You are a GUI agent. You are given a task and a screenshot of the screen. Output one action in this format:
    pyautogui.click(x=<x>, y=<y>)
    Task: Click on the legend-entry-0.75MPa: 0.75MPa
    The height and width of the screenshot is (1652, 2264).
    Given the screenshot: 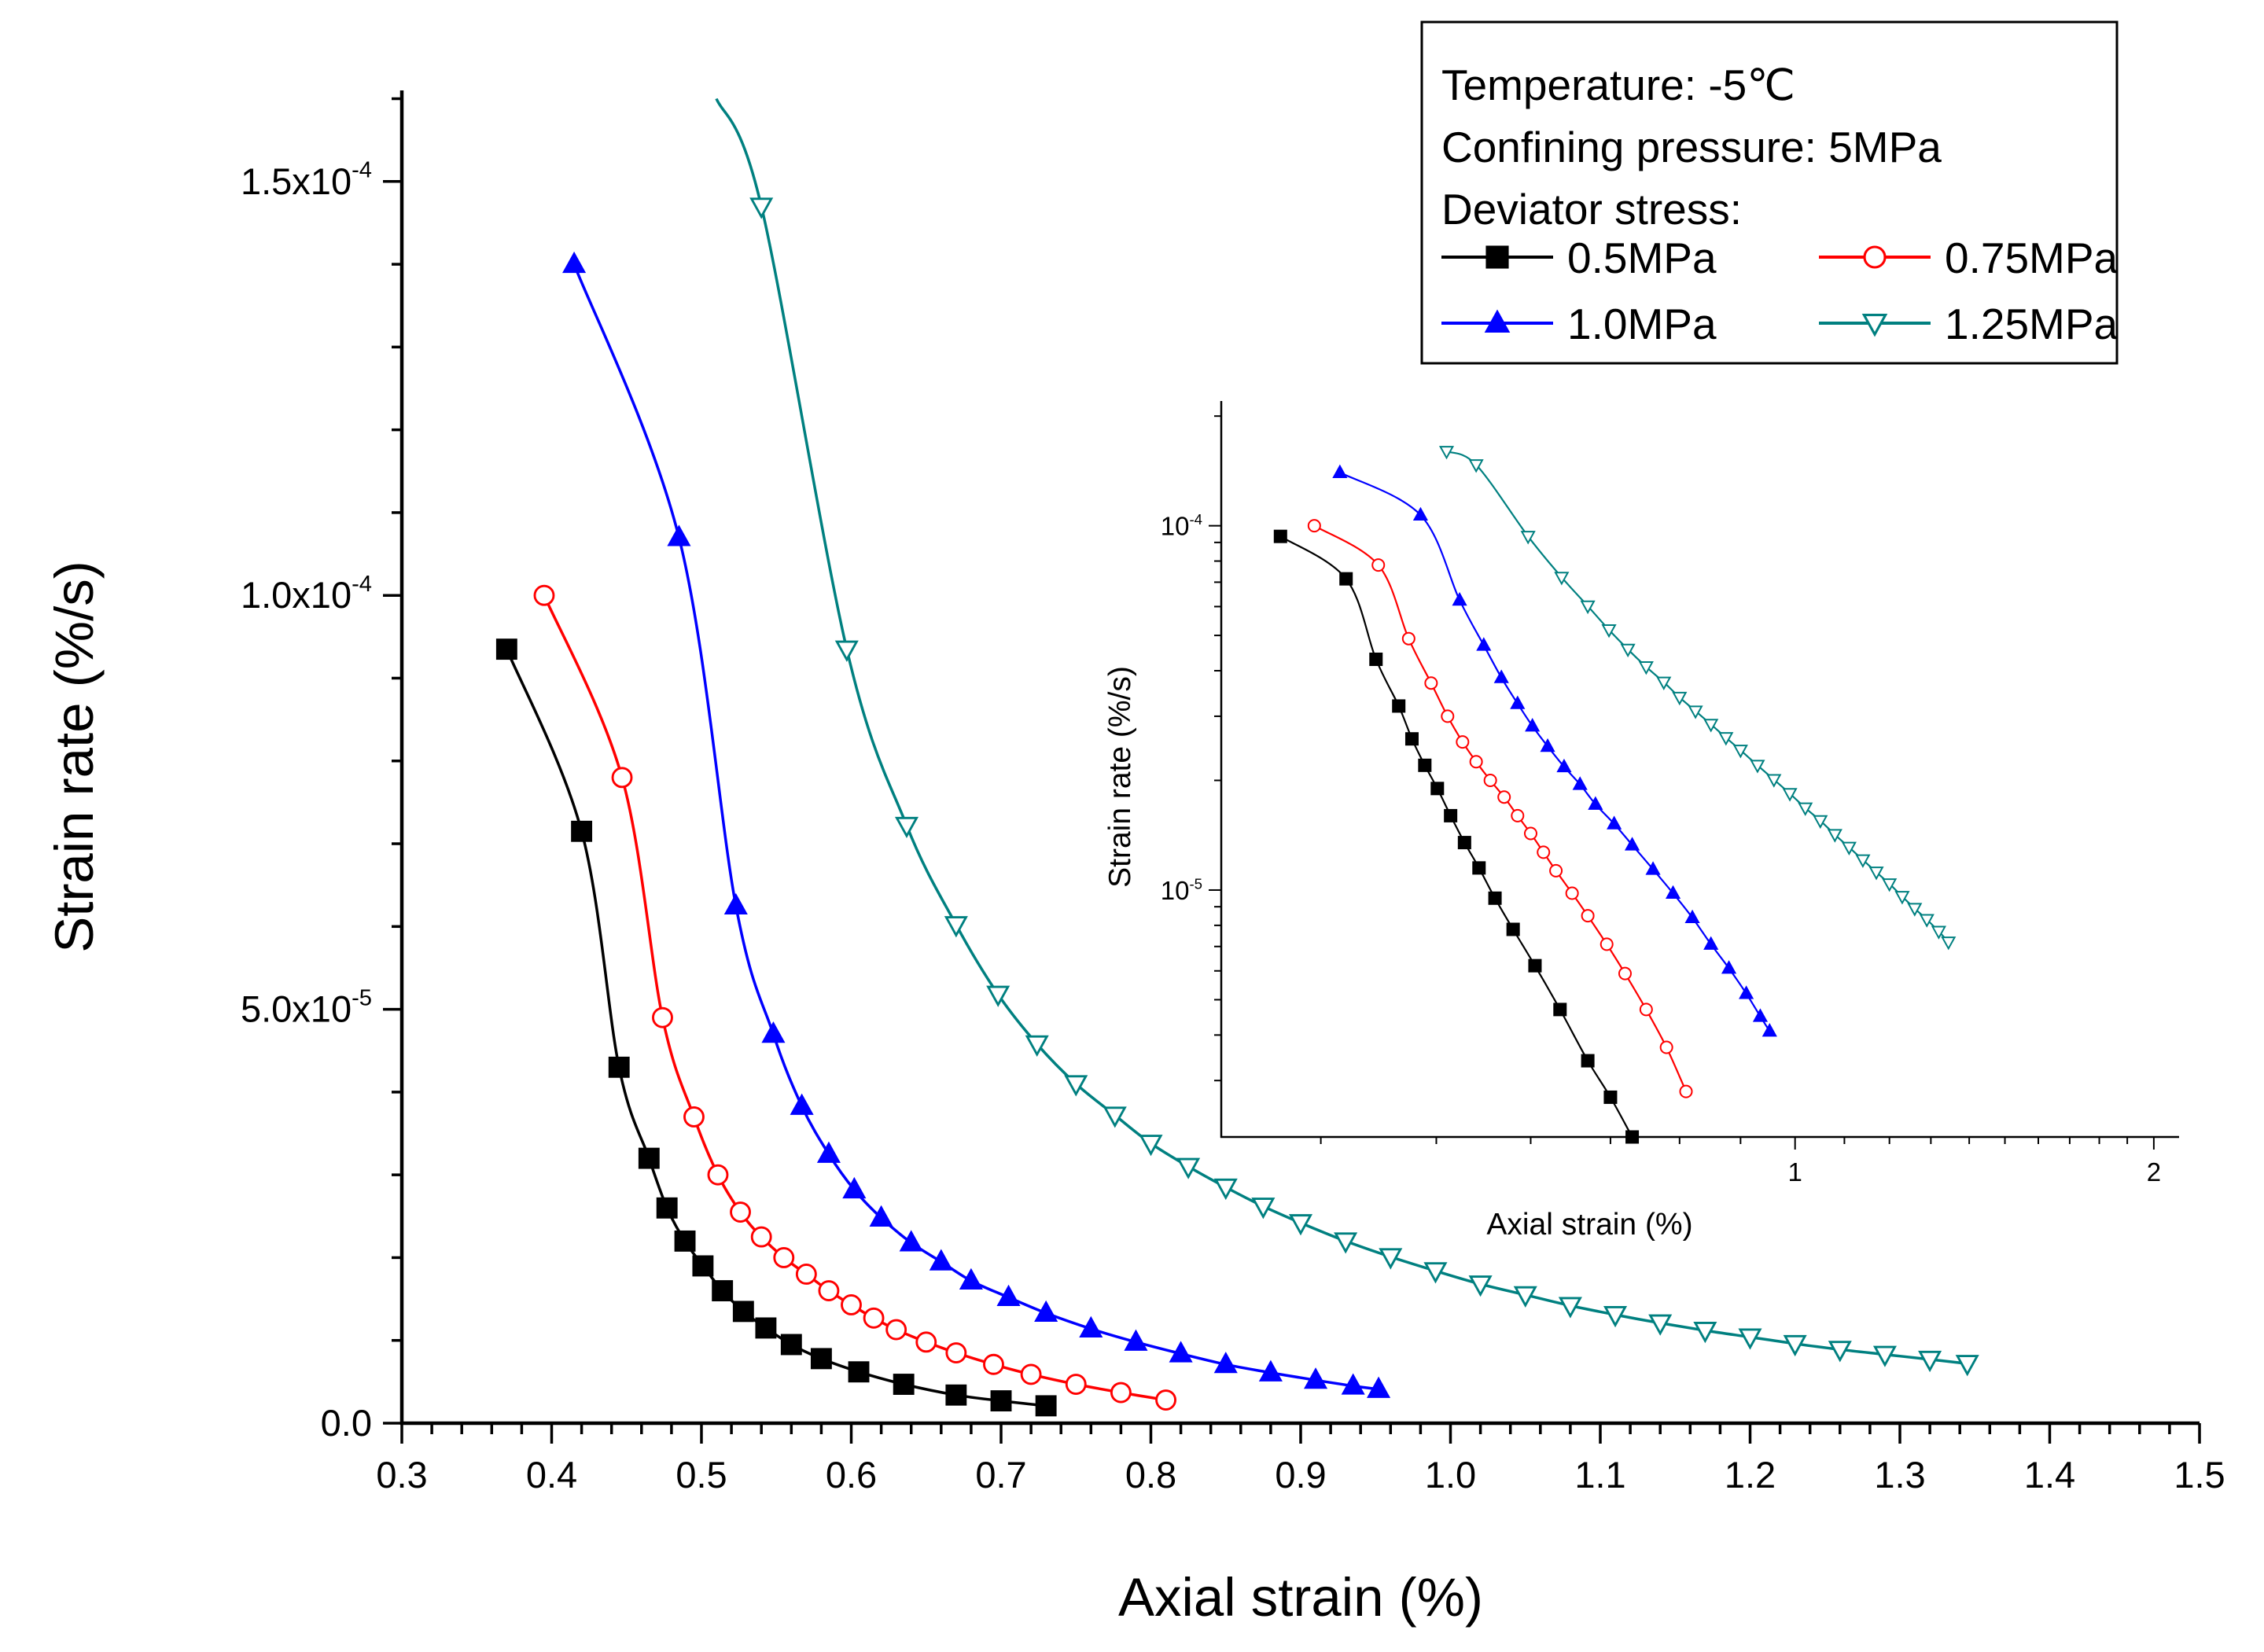 What is the action you would take?
    pyautogui.click(x=1969, y=258)
    